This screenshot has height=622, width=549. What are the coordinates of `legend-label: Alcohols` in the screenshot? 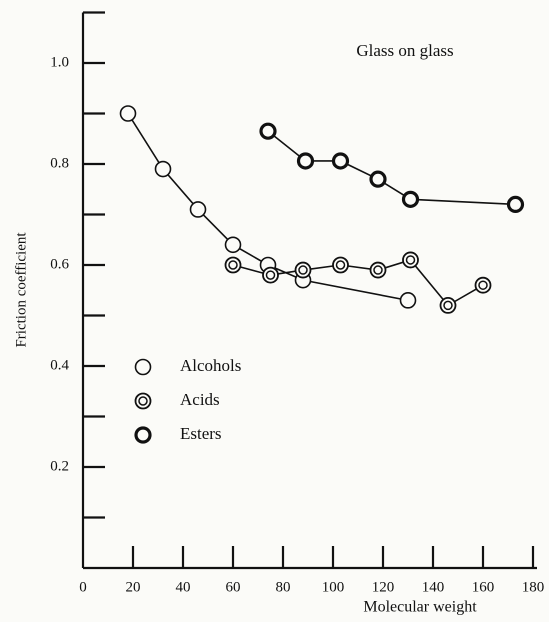 It's located at (210, 365).